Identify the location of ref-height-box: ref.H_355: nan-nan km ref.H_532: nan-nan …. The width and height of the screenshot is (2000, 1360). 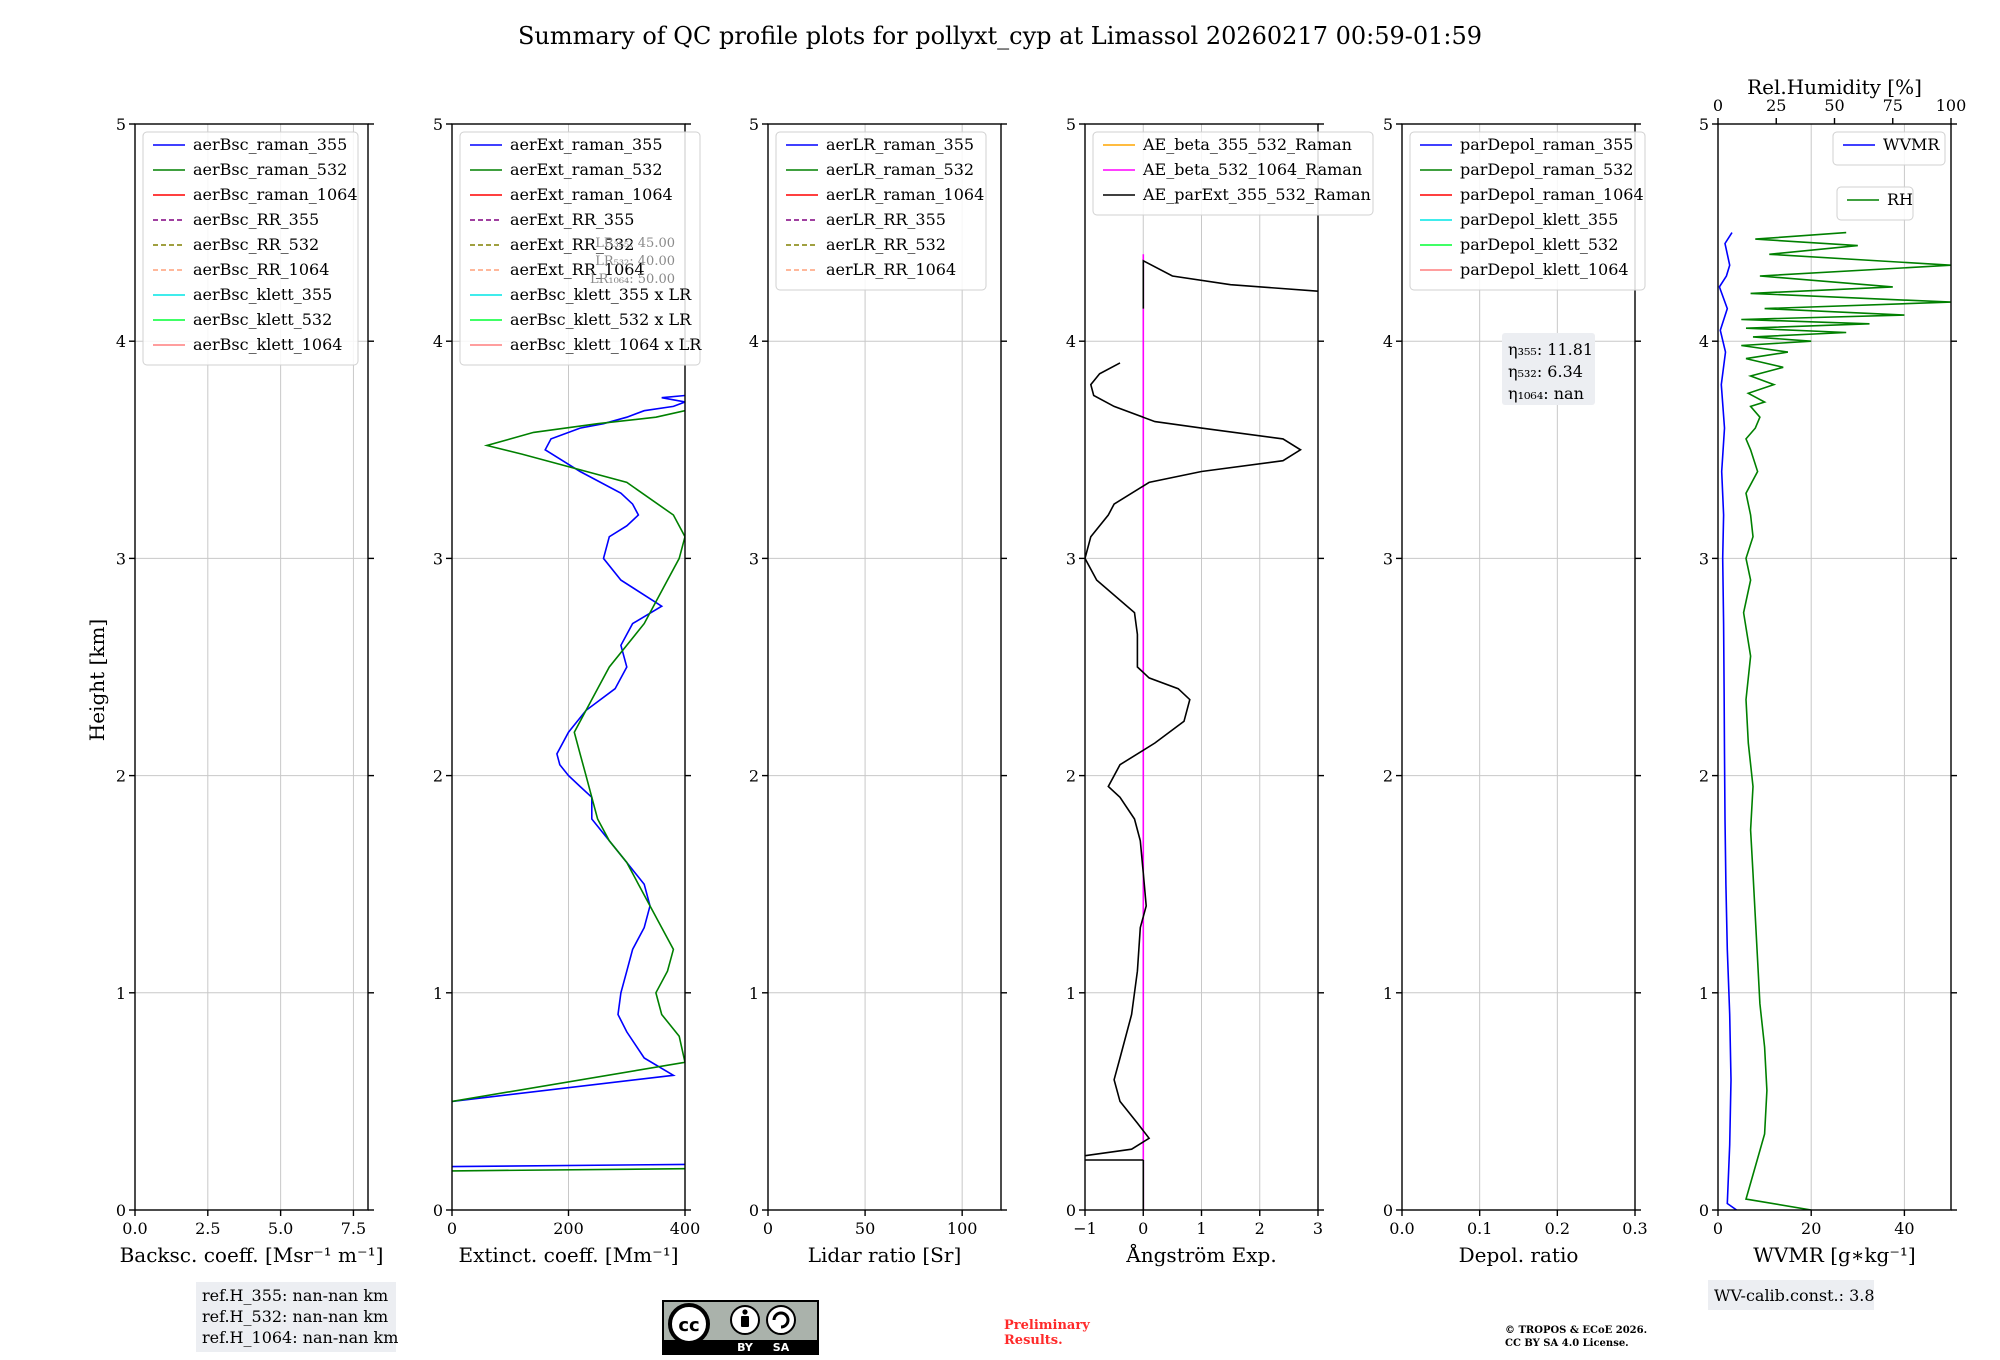
(297, 1317).